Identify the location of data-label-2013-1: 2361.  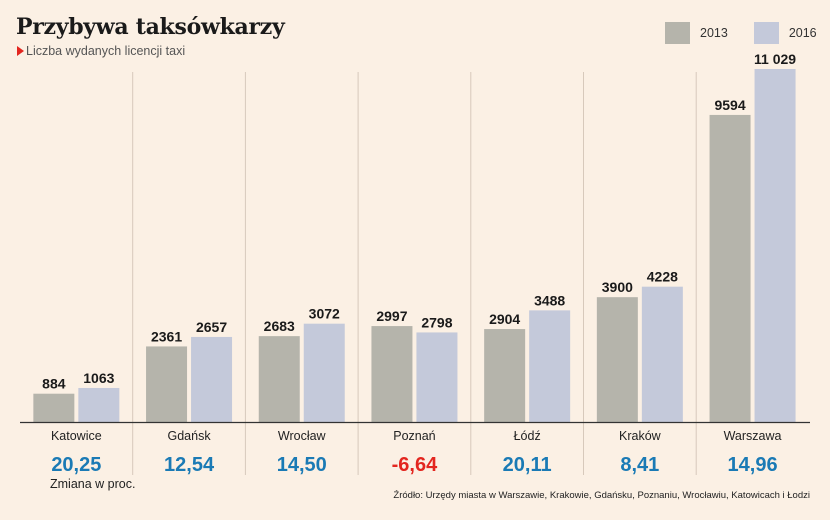
(166, 336).